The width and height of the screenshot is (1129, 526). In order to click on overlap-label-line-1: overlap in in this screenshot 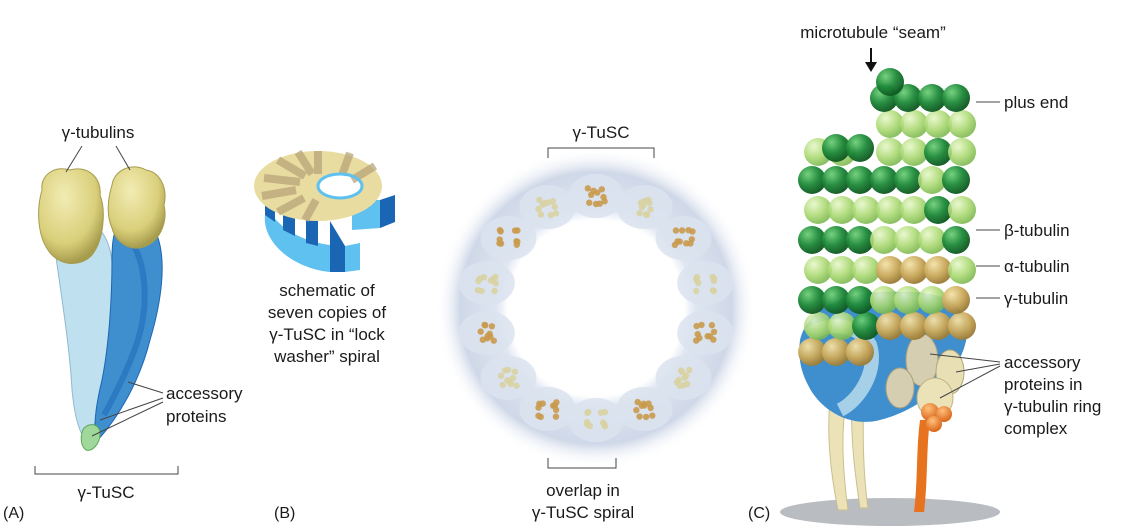, I will do `click(583, 490)`.